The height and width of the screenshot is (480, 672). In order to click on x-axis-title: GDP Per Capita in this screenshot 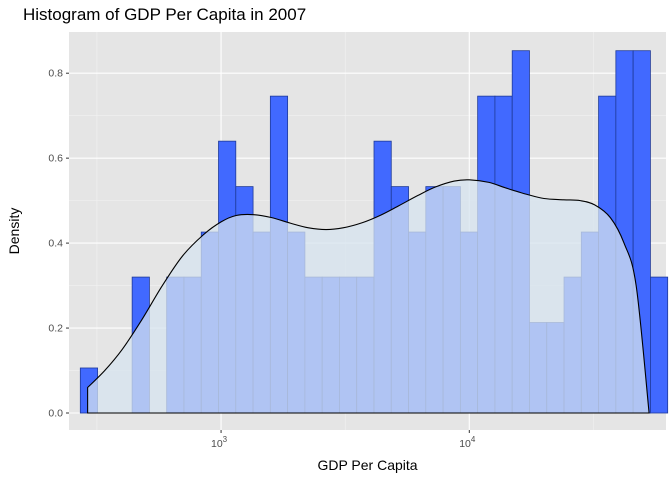, I will do `click(367, 465)`.